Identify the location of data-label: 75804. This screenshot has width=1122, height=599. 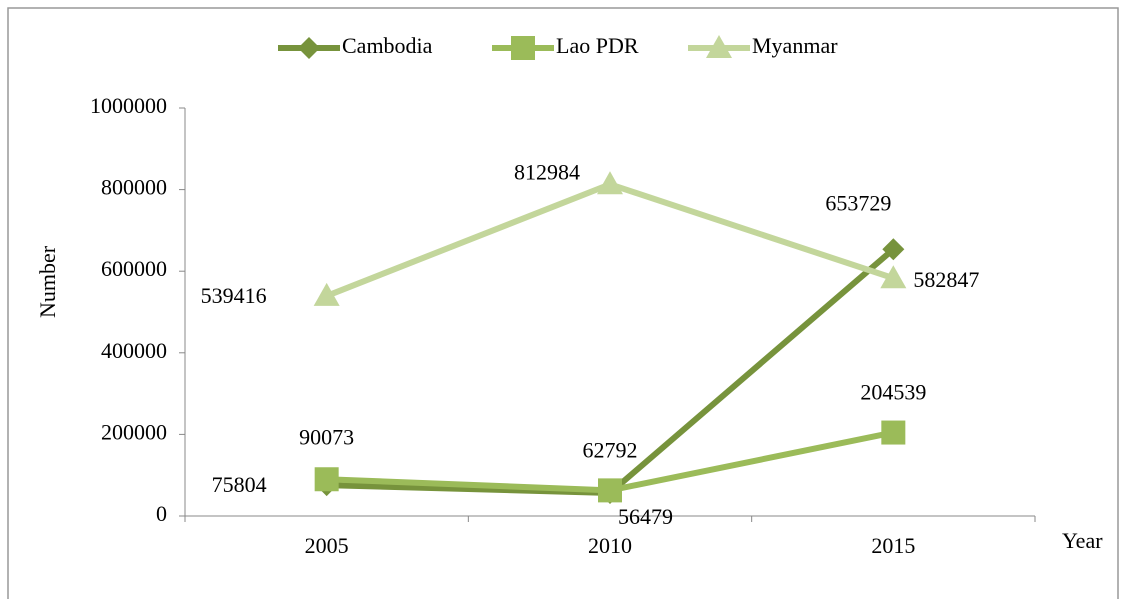
(239, 484).